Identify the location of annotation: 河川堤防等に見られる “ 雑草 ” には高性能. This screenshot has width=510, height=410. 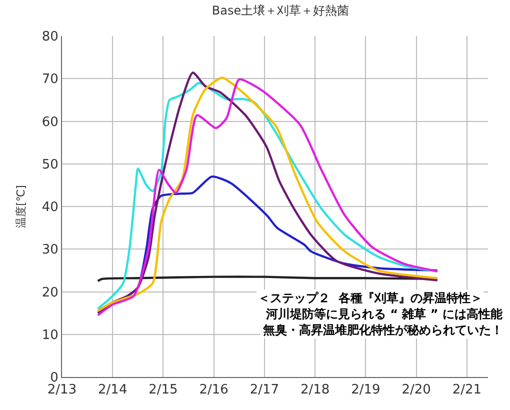
(384, 314).